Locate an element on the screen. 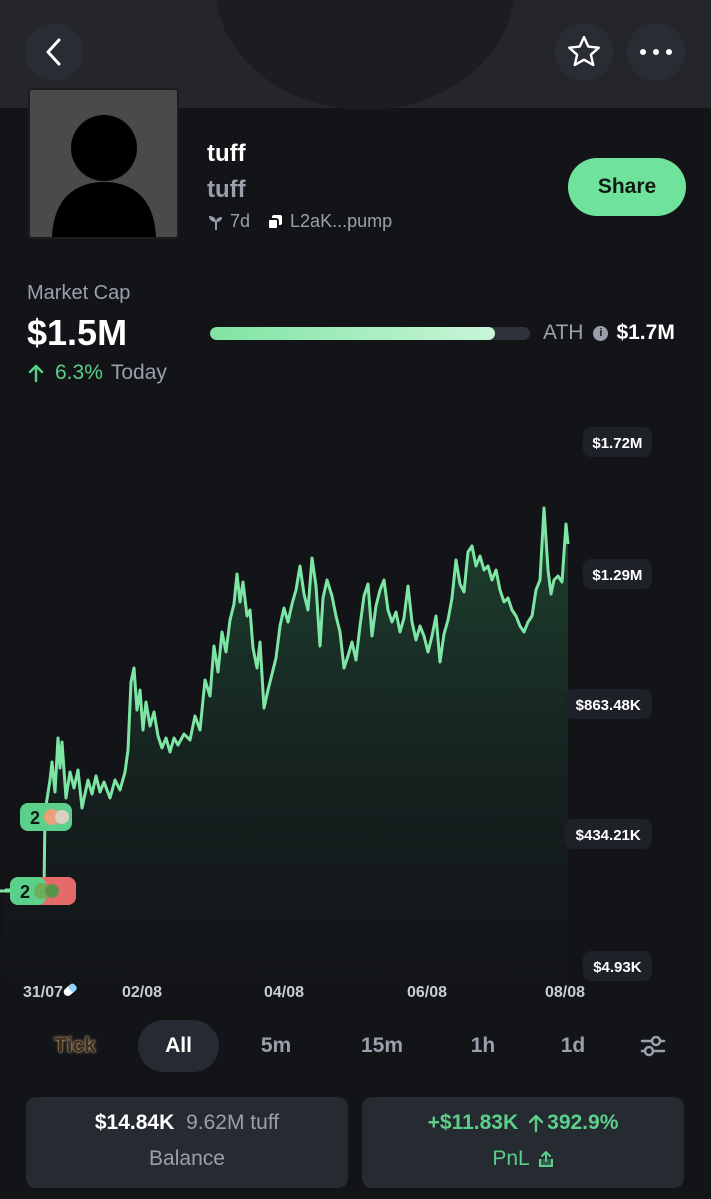 The image size is (711, 1199). token-avatar is located at coordinates (103, 163).